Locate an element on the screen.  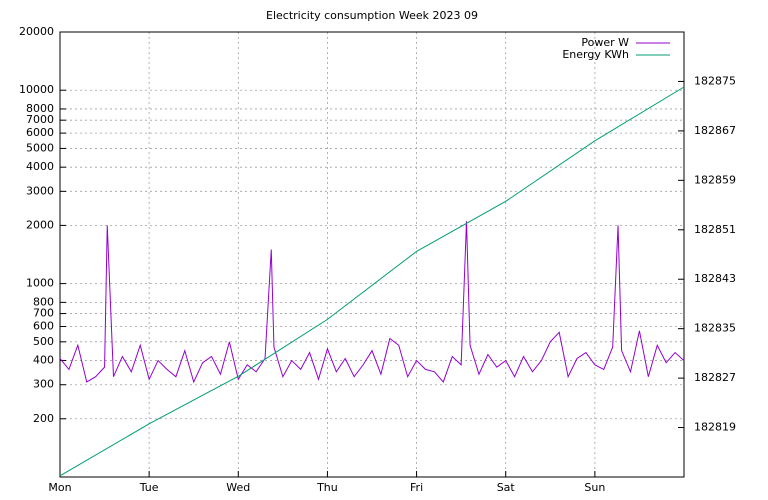
x-tick-label: Mon is located at coordinates (59, 487).